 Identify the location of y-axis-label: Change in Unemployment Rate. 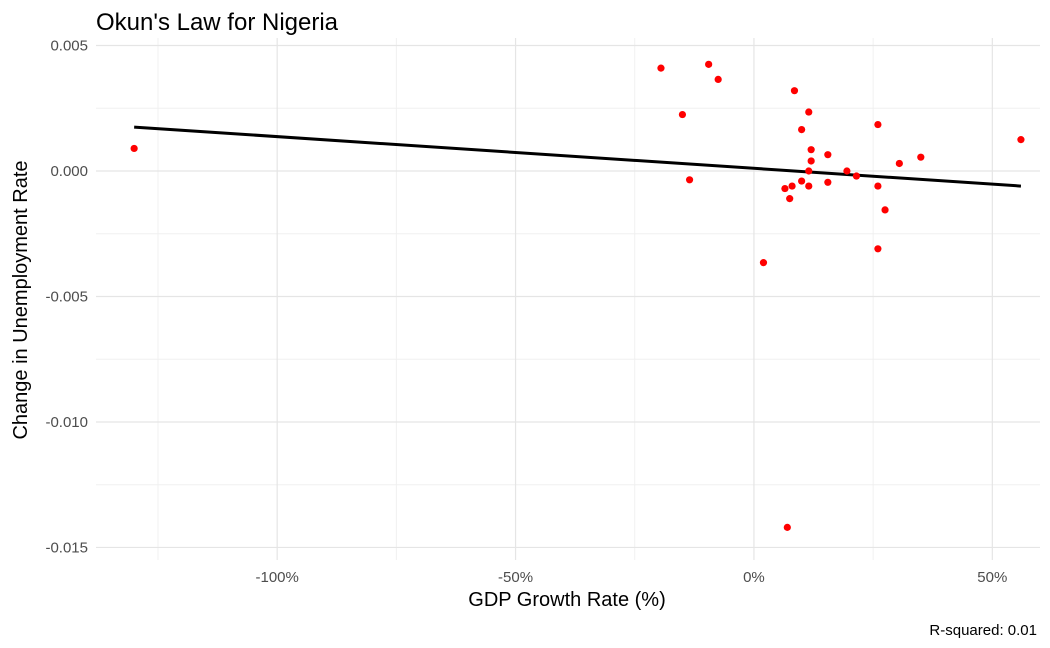
(21, 299).